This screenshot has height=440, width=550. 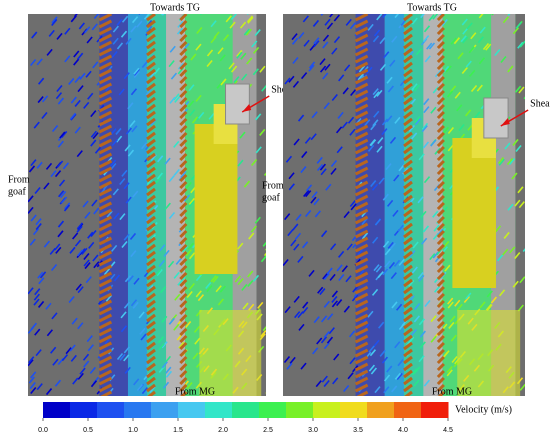 I want to click on side-label: goaf, so click(x=17, y=191).